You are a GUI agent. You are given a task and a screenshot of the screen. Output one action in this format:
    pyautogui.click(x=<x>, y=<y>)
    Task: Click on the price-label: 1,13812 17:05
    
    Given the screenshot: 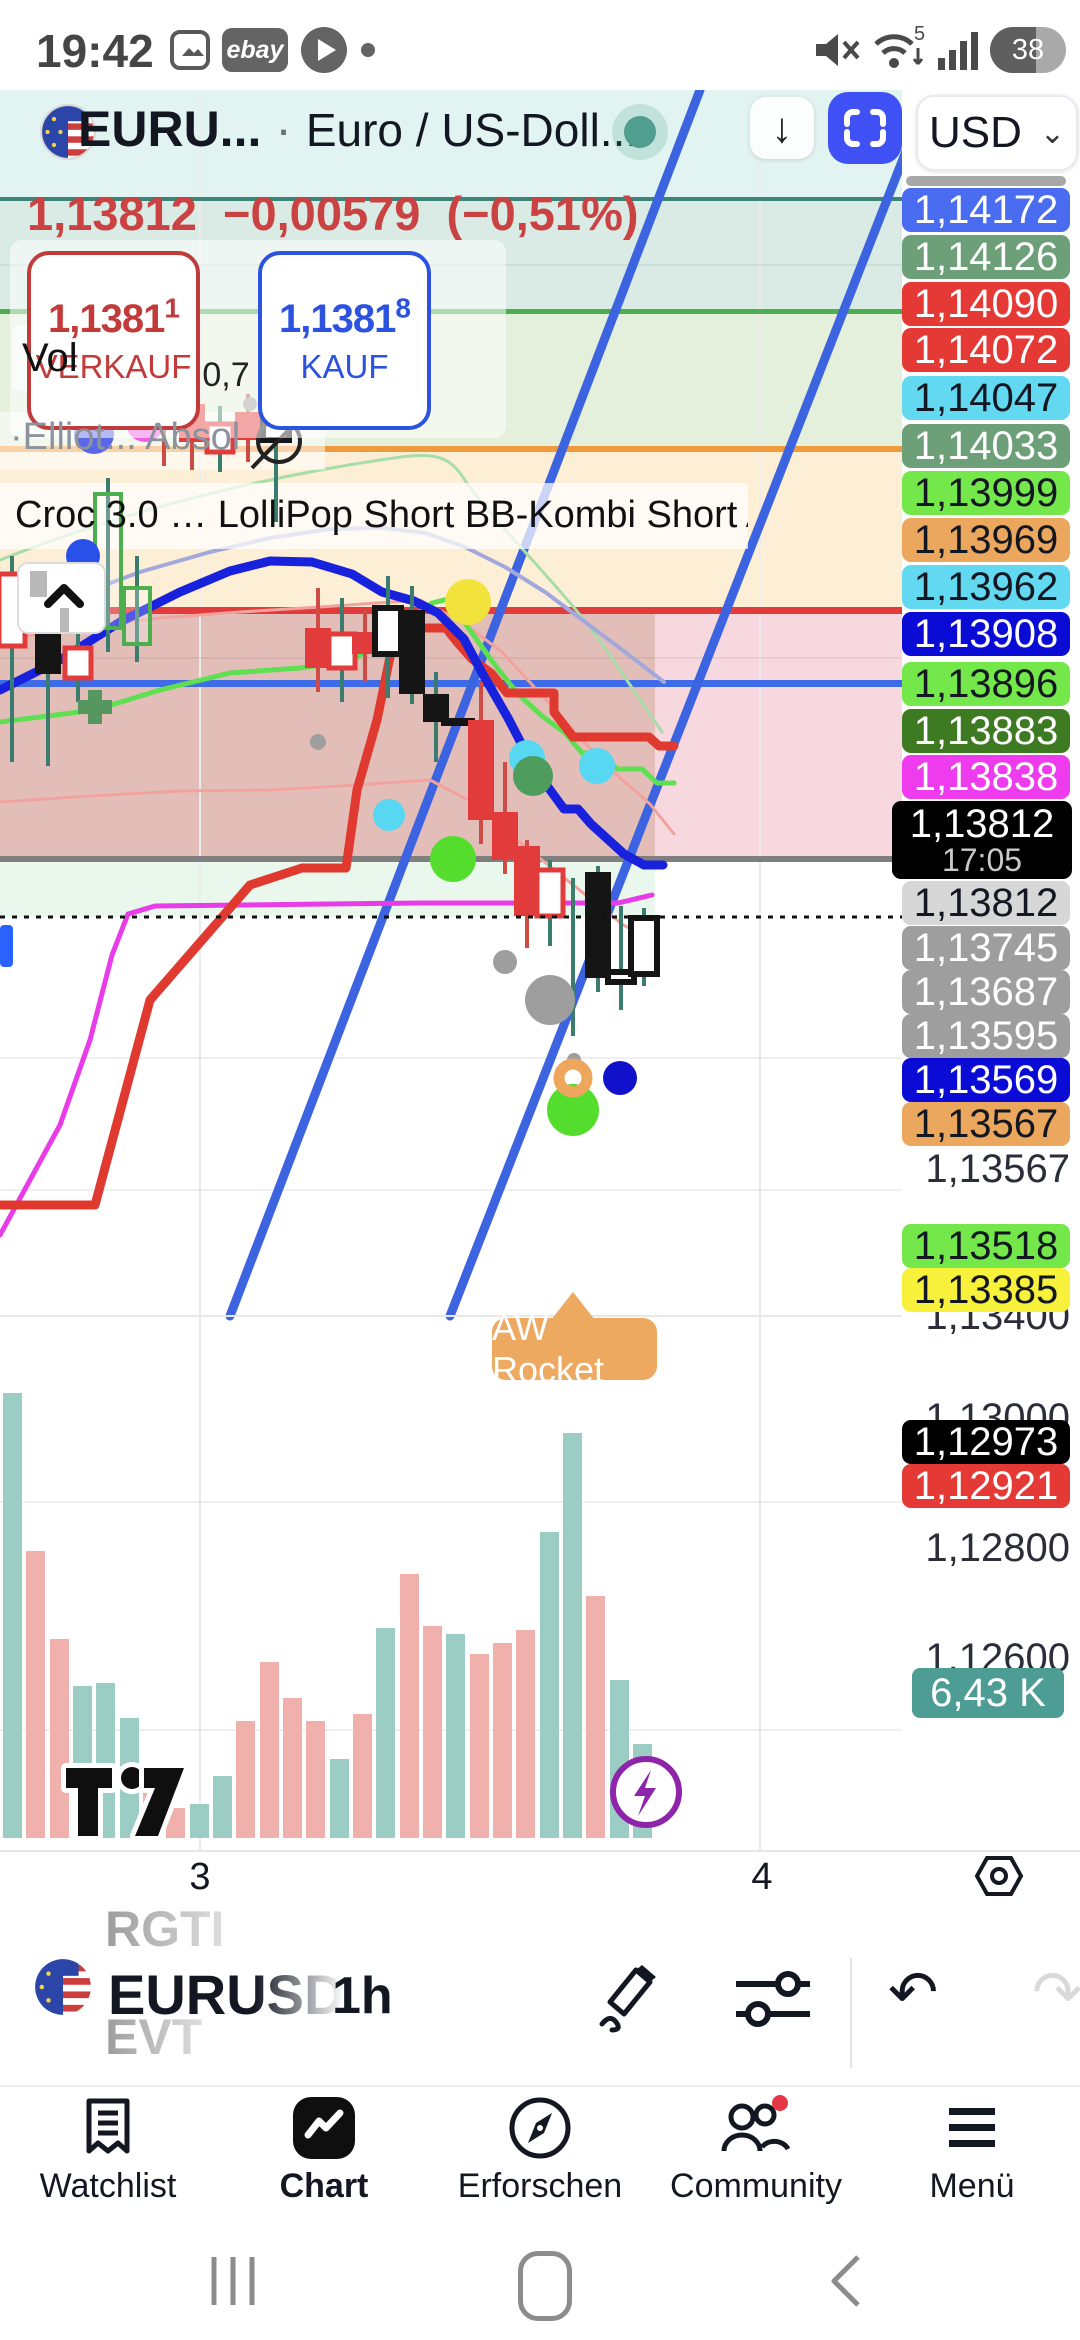 What is the action you would take?
    pyautogui.click(x=982, y=840)
    